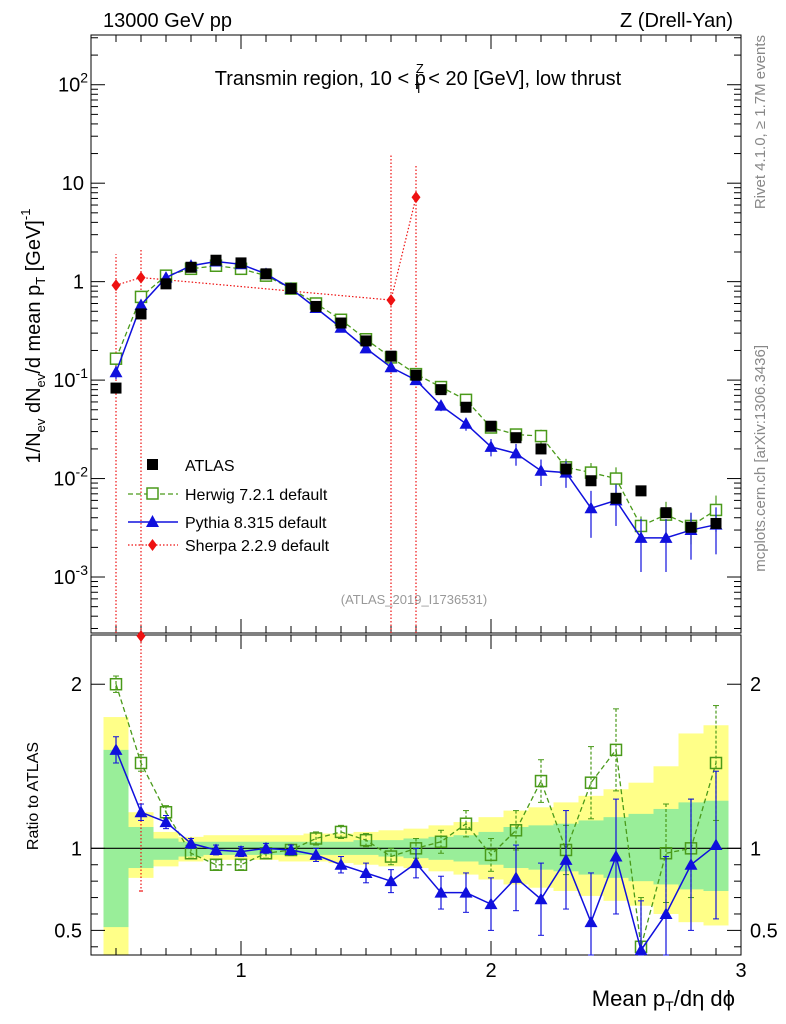 Image resolution: width=786 pixels, height=1024 pixels. I want to click on x-tick-label: 1, so click(240, 971).